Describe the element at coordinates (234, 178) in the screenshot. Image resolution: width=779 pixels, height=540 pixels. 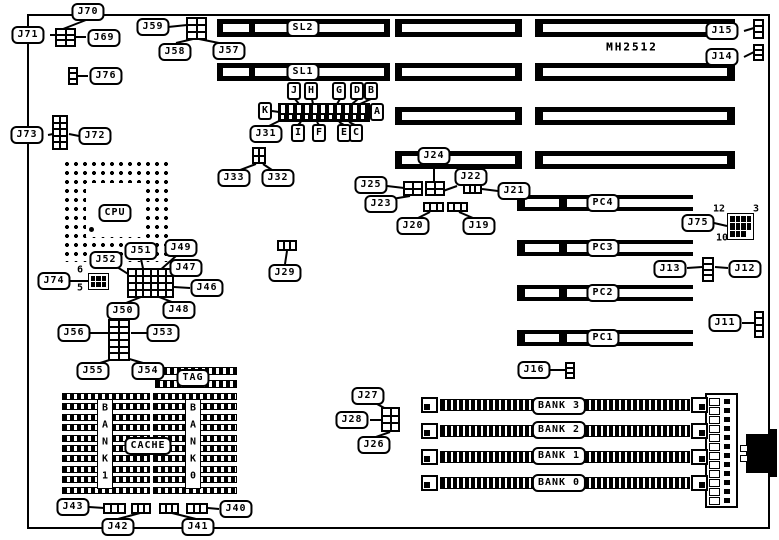
I see `label-j33: J33` at that location.